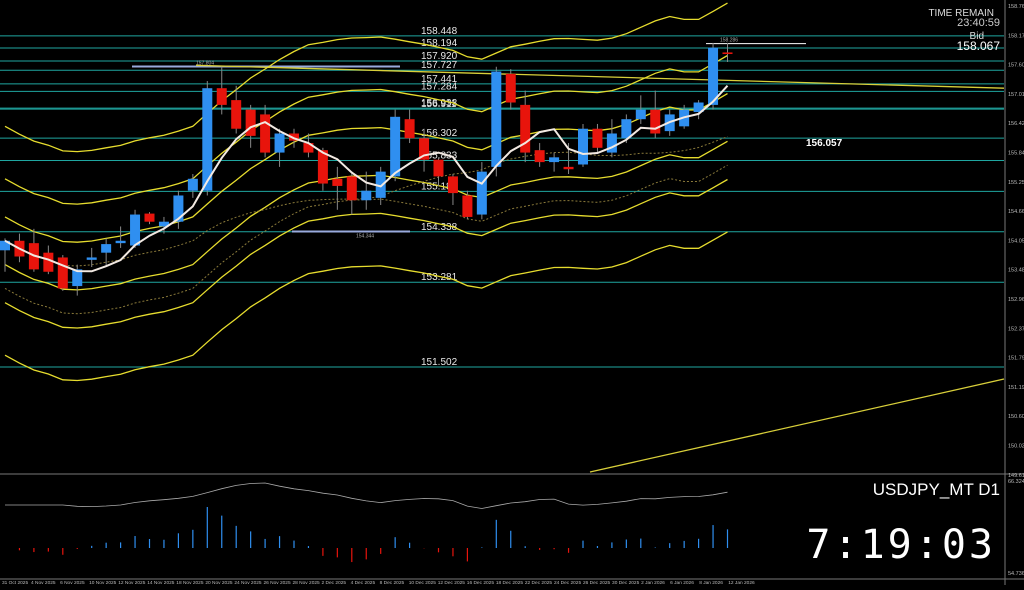  I want to click on price-axis-tick: 151.795, so click(1016, 359).